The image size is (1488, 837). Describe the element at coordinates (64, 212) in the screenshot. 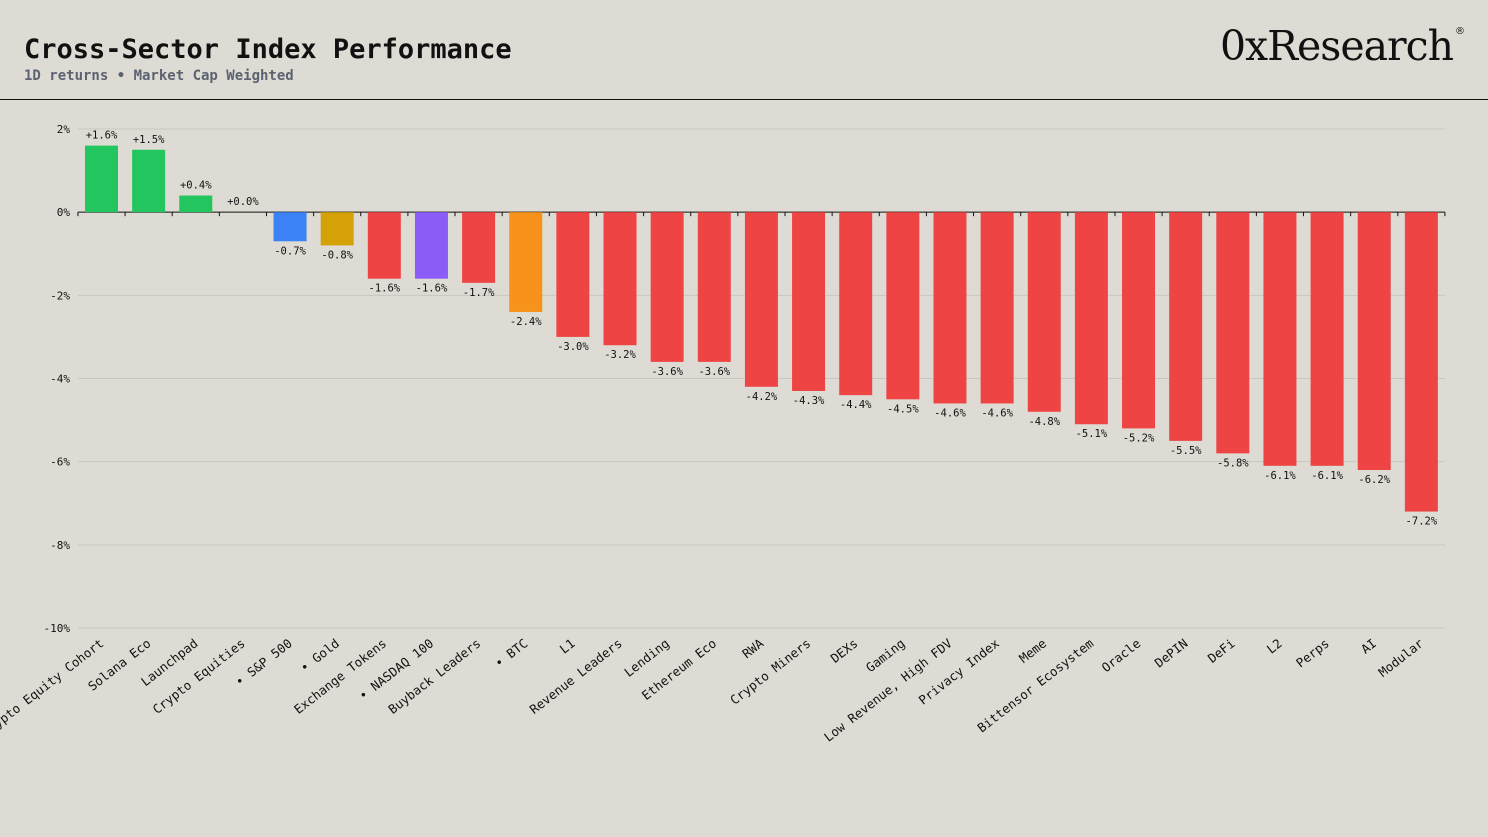

I see `y-tick-label: 0%` at that location.